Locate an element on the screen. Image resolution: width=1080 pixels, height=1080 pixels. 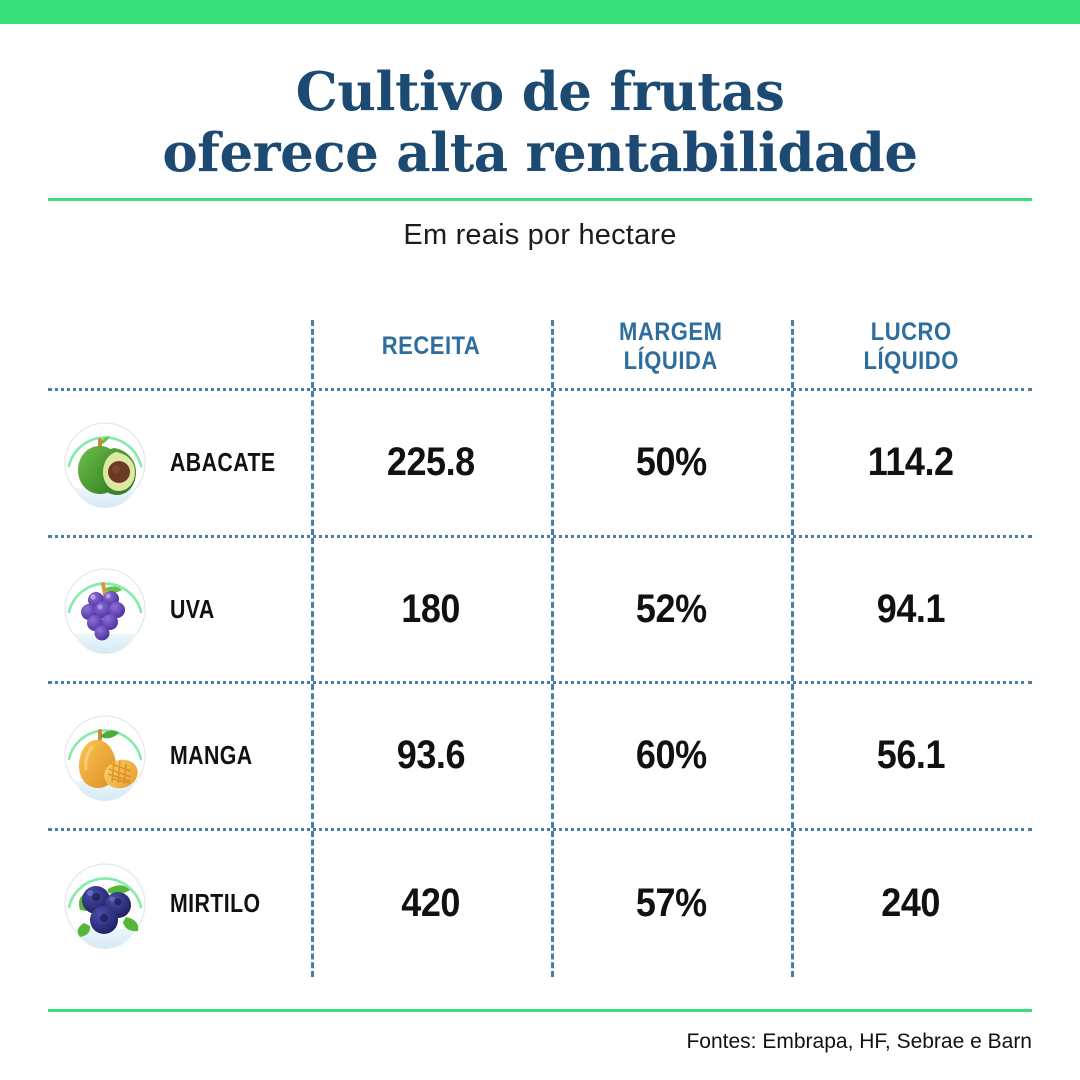
header-cell-margem: MARGEM LÍQUIDA is located at coordinates (671, 347).